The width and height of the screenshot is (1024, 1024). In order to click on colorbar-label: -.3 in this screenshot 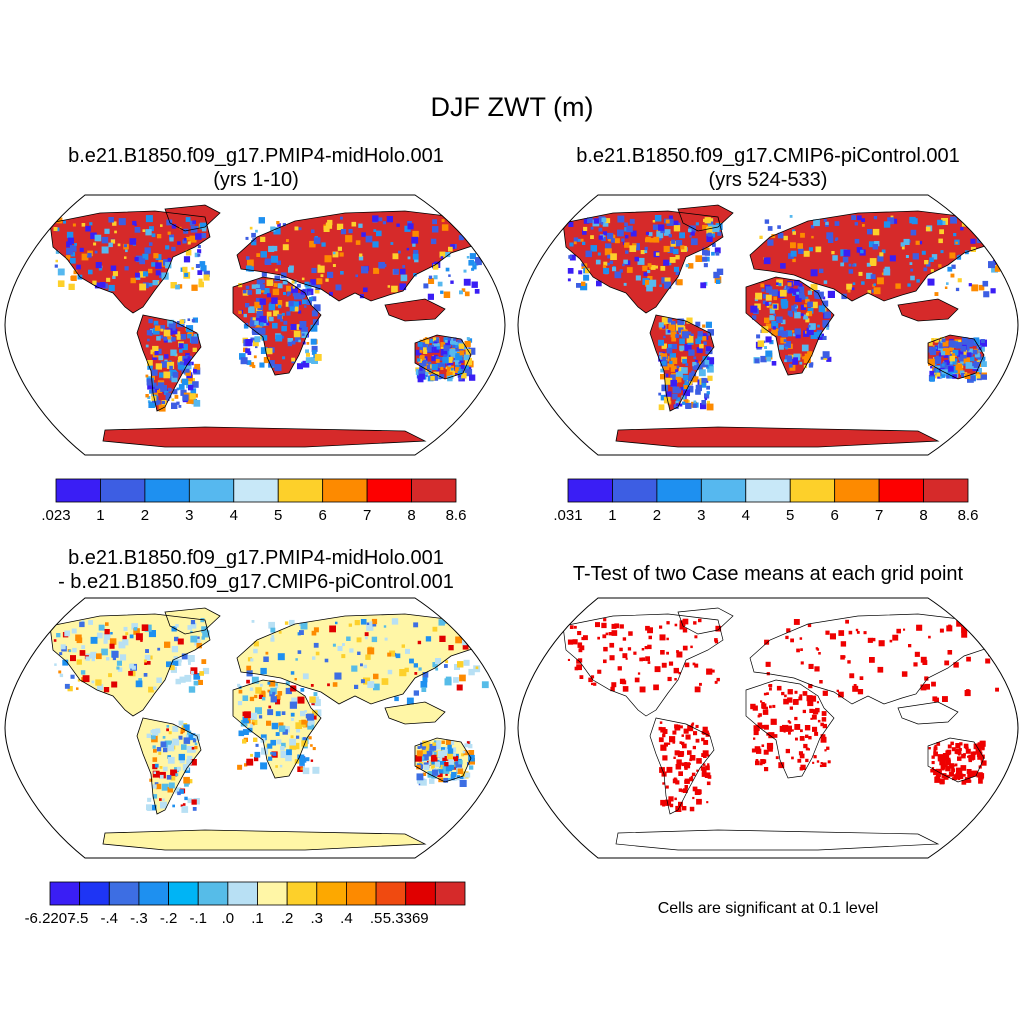, I will do `click(139, 918)`.